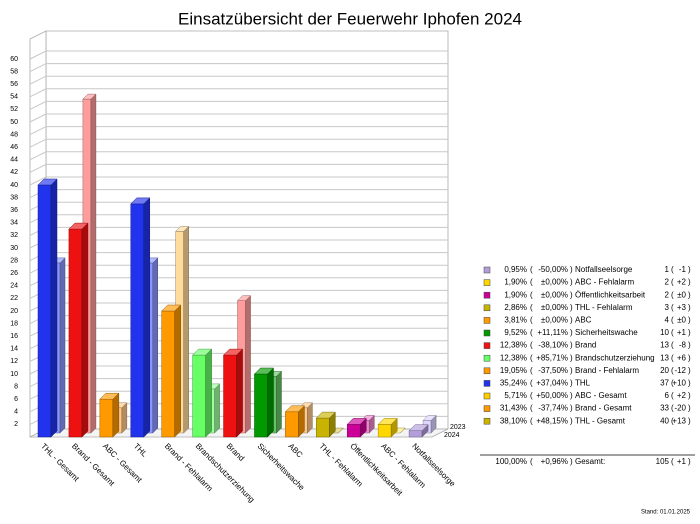 This screenshot has width=700, height=524. Describe the element at coordinates (14, 84) in the screenshot. I see `y-tick-label: 56` at that location.